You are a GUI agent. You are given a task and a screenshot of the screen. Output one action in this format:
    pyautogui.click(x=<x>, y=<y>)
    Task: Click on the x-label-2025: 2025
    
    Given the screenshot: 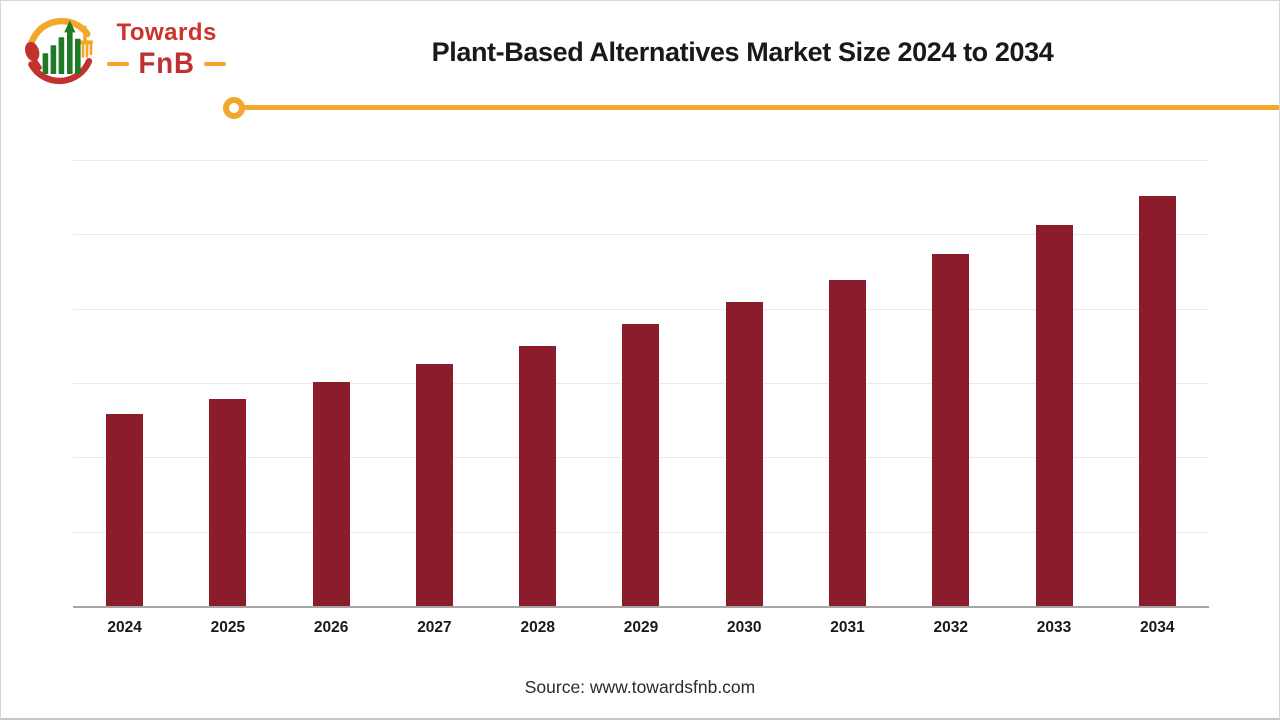 What is the action you would take?
    pyautogui.click(x=228, y=627)
    